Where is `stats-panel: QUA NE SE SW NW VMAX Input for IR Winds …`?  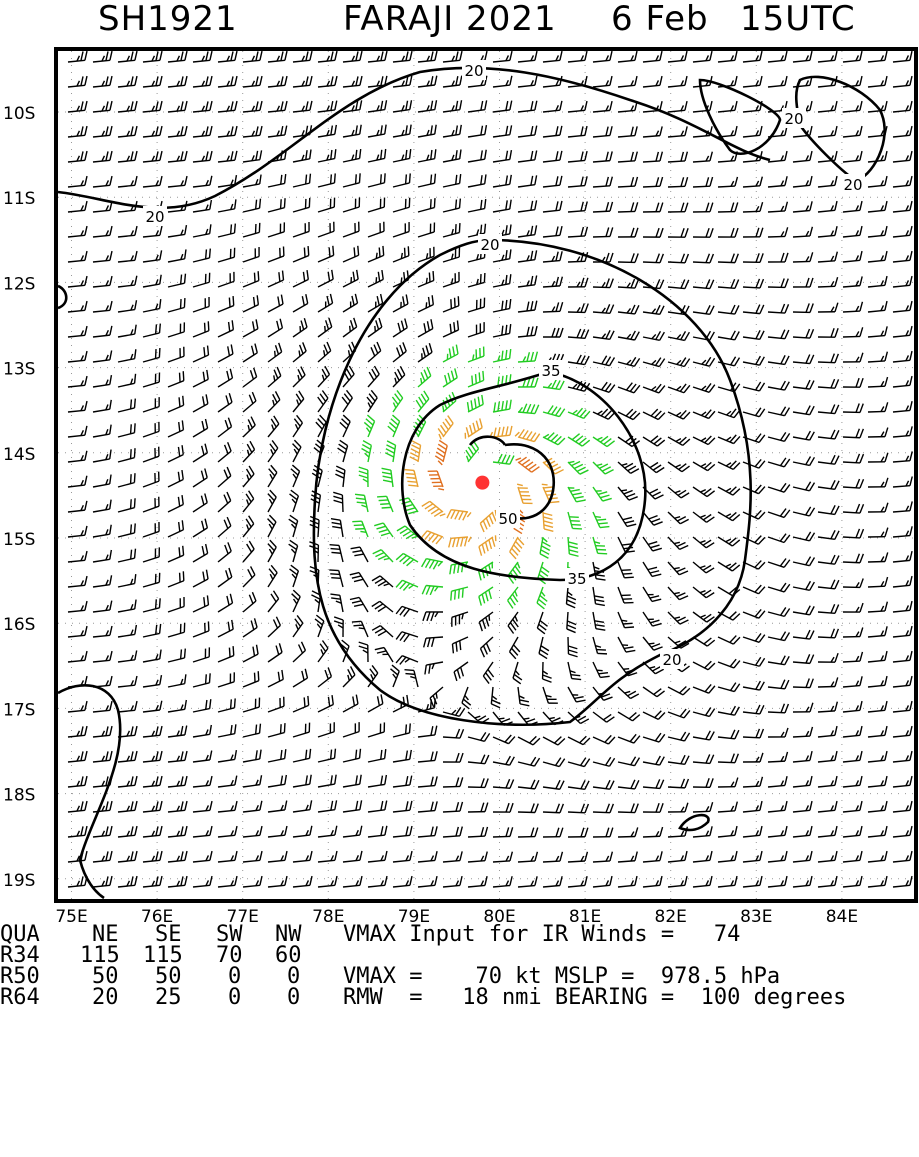 stats-panel: QUA NE SE SW NW VMAX Input for IR Winds … is located at coordinates (459, 969).